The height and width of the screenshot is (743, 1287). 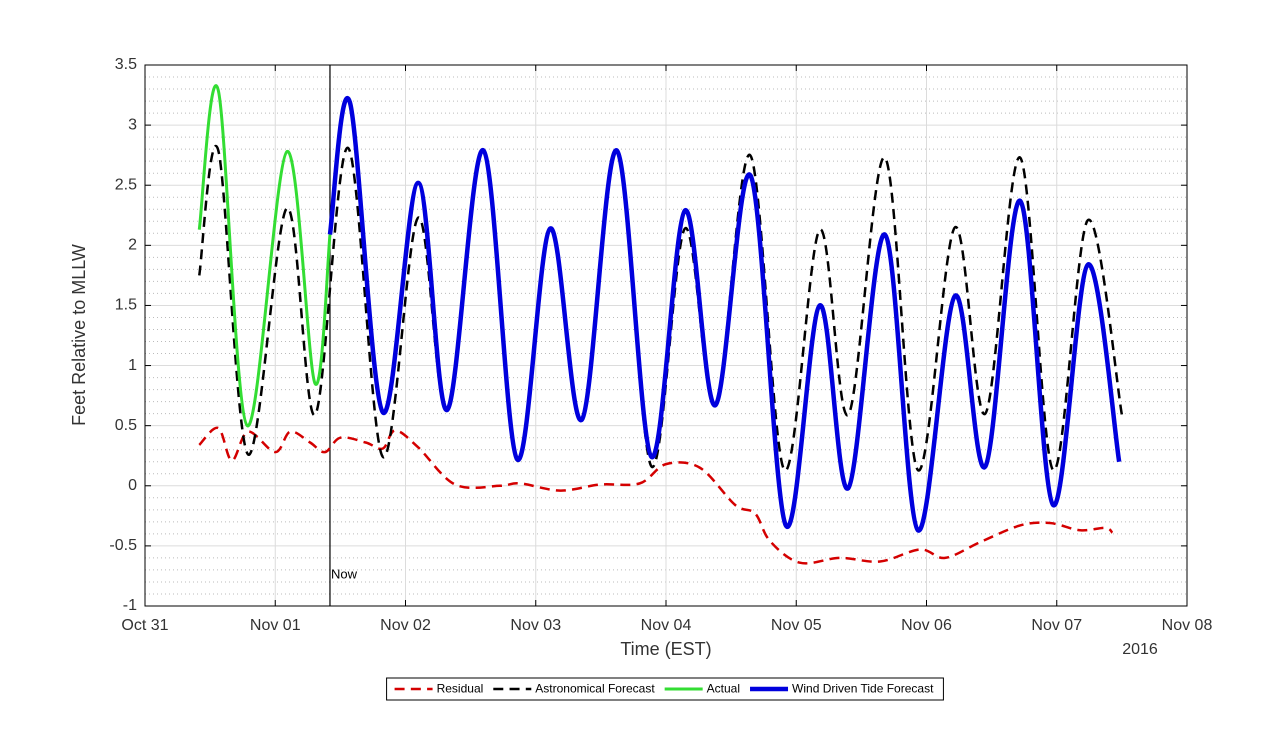 What do you see at coordinates (1056, 625) in the screenshot?
I see `x-tick-label: Nov 07` at bounding box center [1056, 625].